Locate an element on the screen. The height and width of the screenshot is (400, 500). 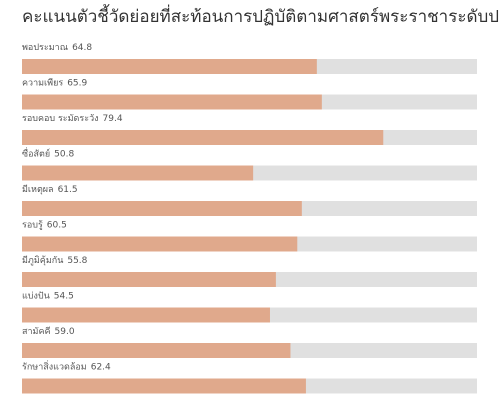
bar-label: สามัคคี 59.0 is located at coordinates (48, 331).